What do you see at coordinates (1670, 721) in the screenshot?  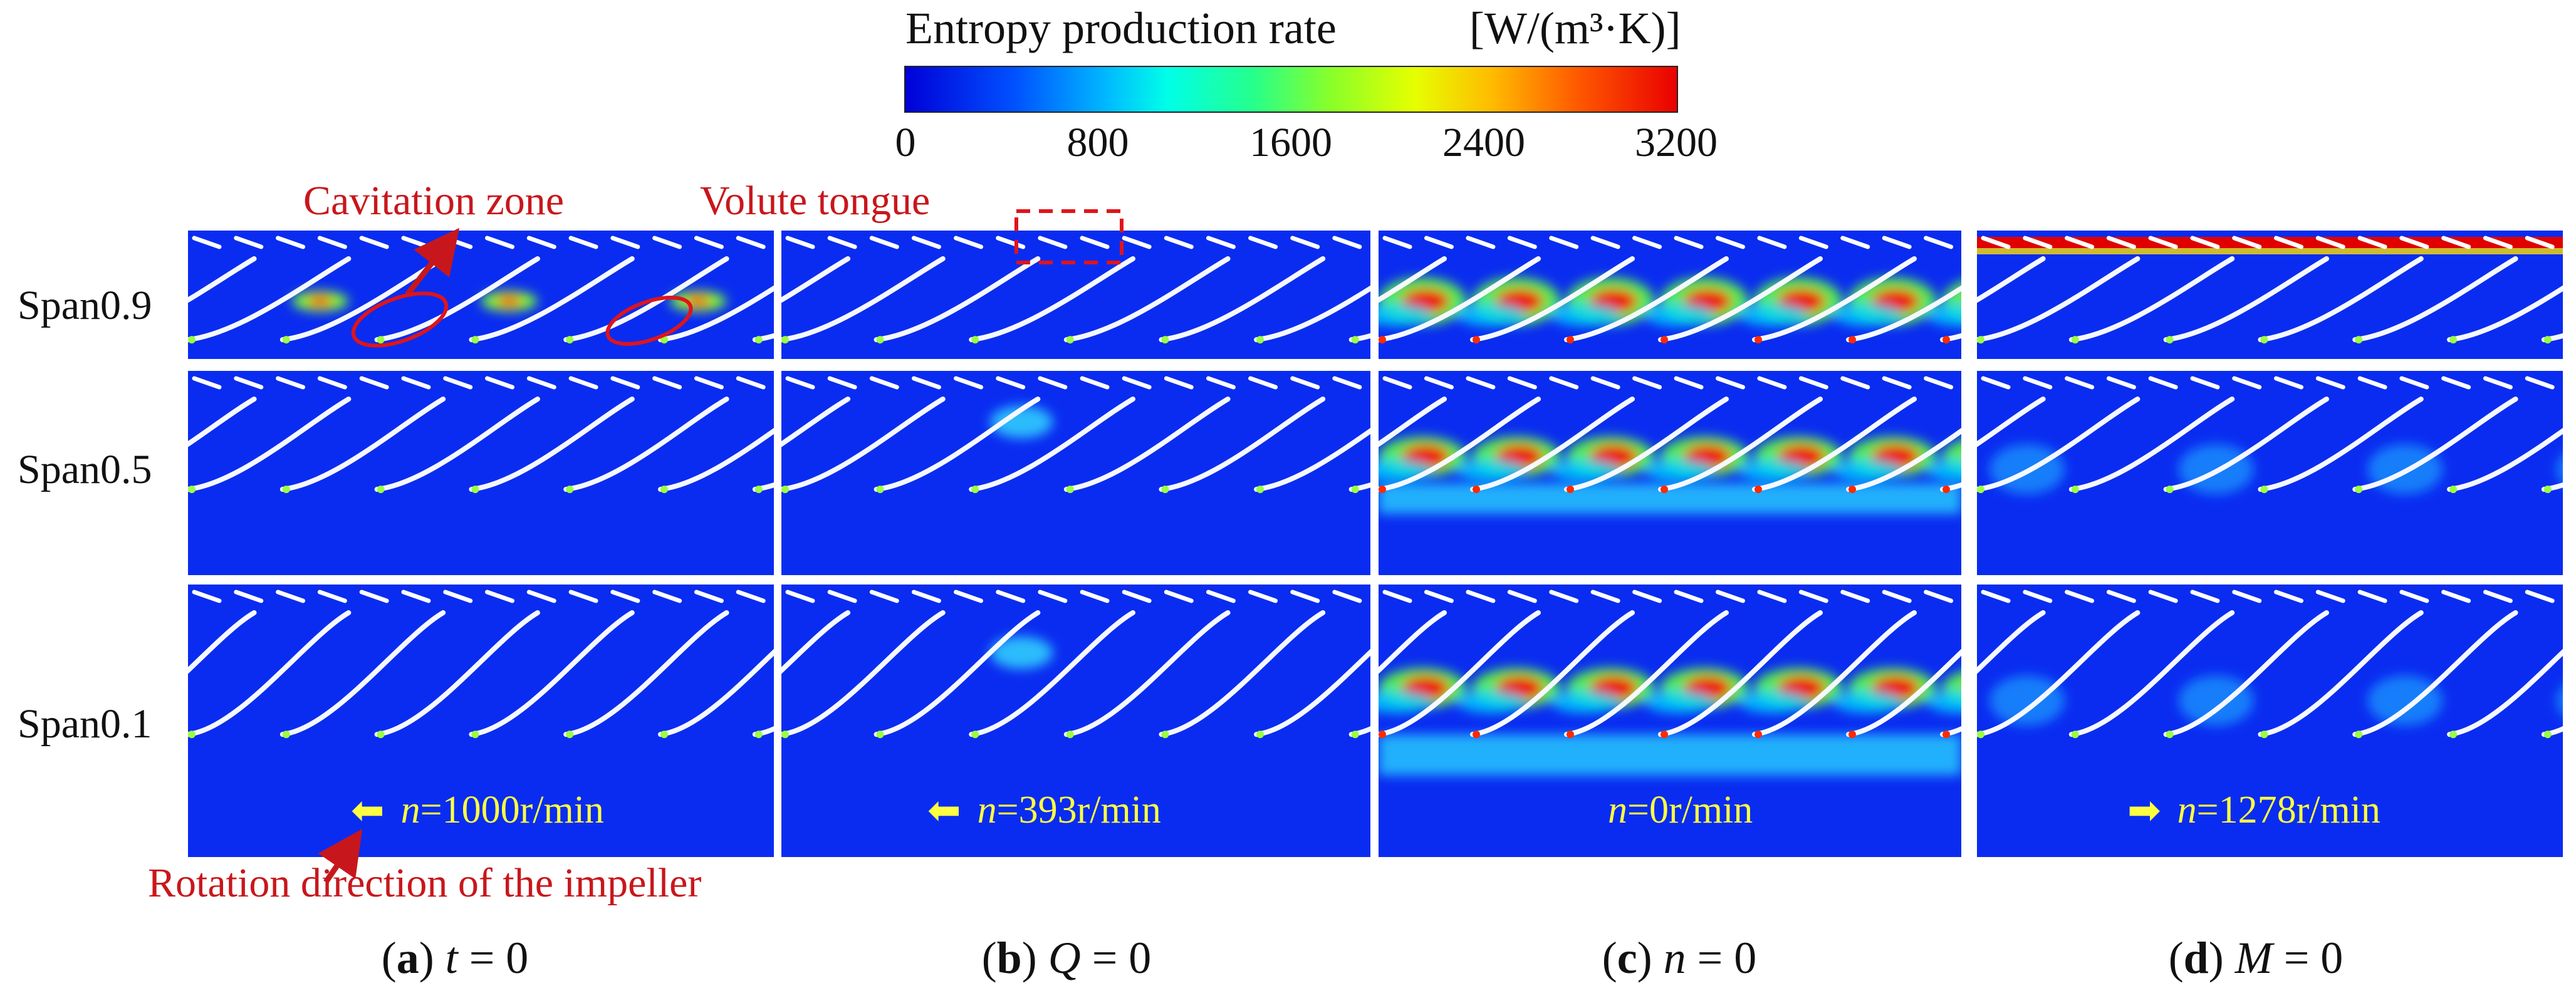 I see `contour-panel-c-row3` at bounding box center [1670, 721].